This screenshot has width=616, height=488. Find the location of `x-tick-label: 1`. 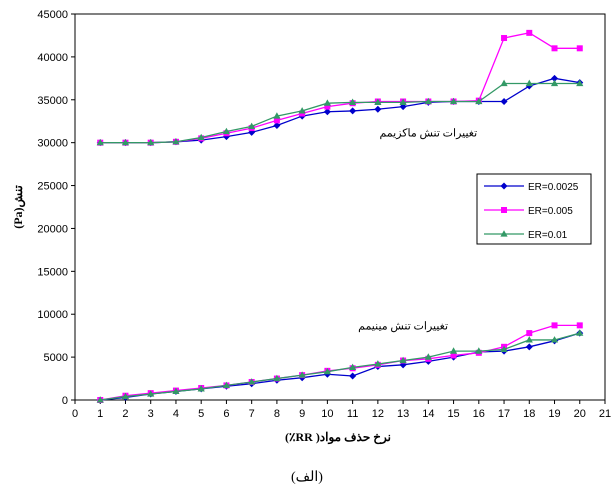

x-tick-label: 1 is located at coordinates (100, 414).